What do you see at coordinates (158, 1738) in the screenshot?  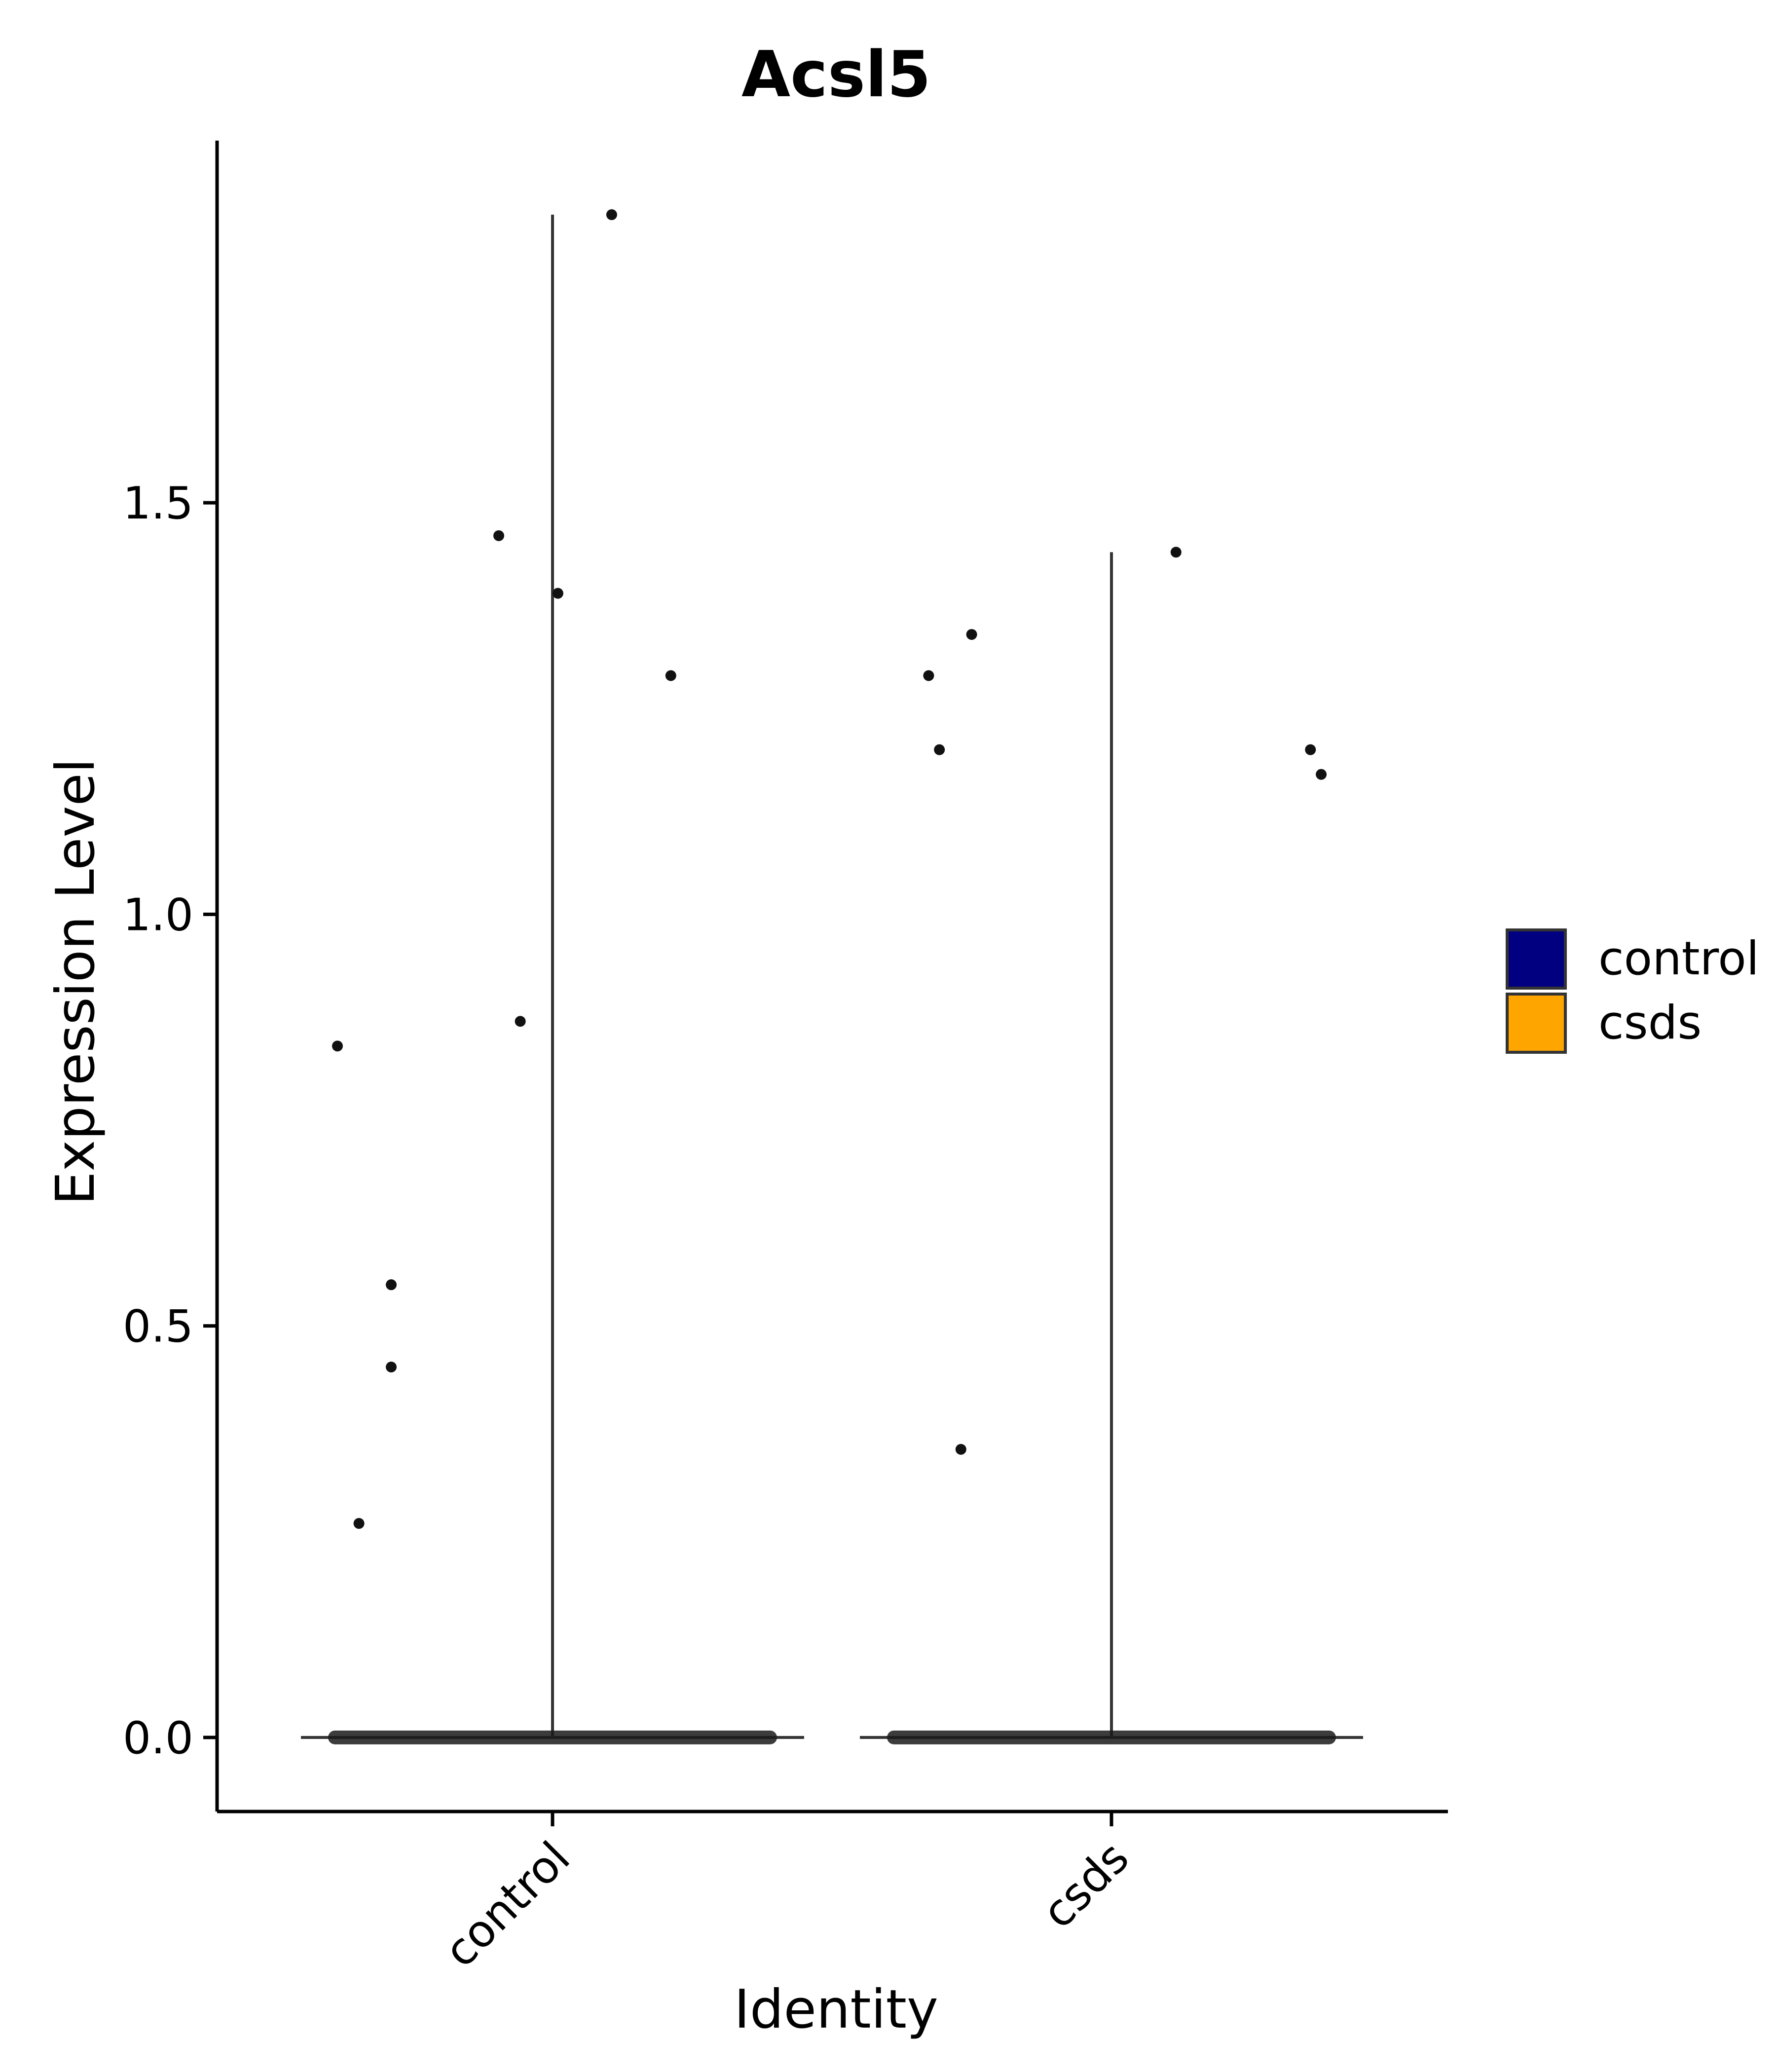 I see `y-tick-label: 0.0` at bounding box center [158, 1738].